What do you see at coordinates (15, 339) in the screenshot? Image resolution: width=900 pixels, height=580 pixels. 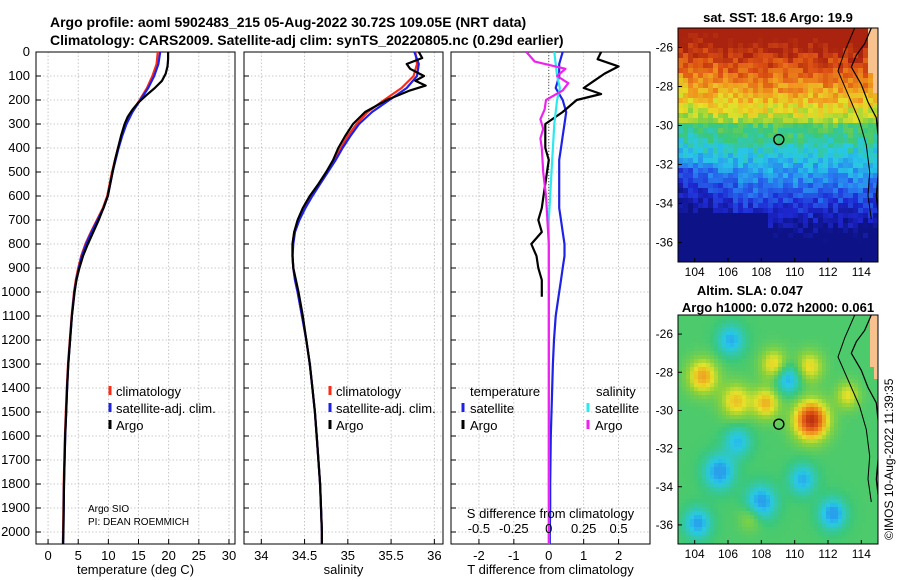 I see `y-tick-label: 1200` at bounding box center [15, 339].